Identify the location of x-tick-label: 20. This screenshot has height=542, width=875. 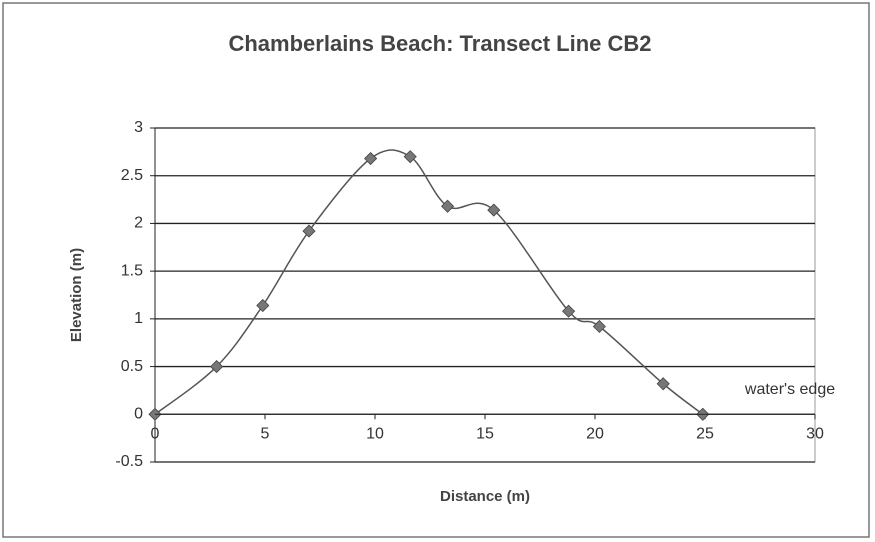
(595, 434).